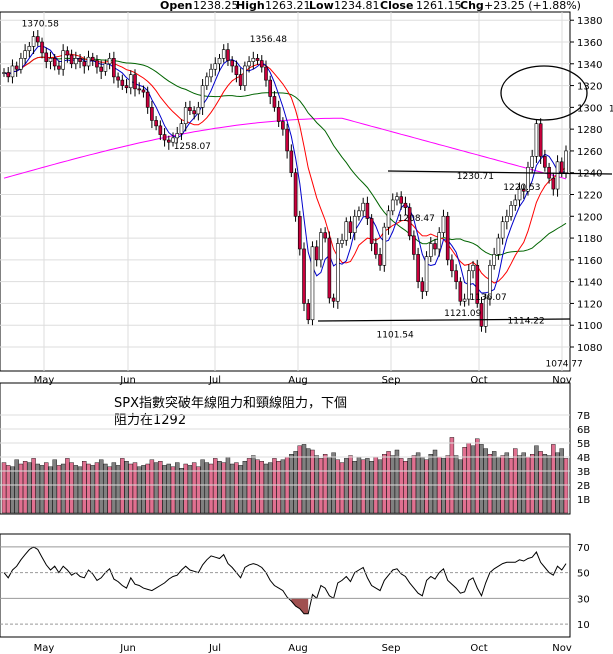 Image resolution: width=613 pixels, height=654 pixels. I want to click on y-tick-label: 1380, so click(589, 21).